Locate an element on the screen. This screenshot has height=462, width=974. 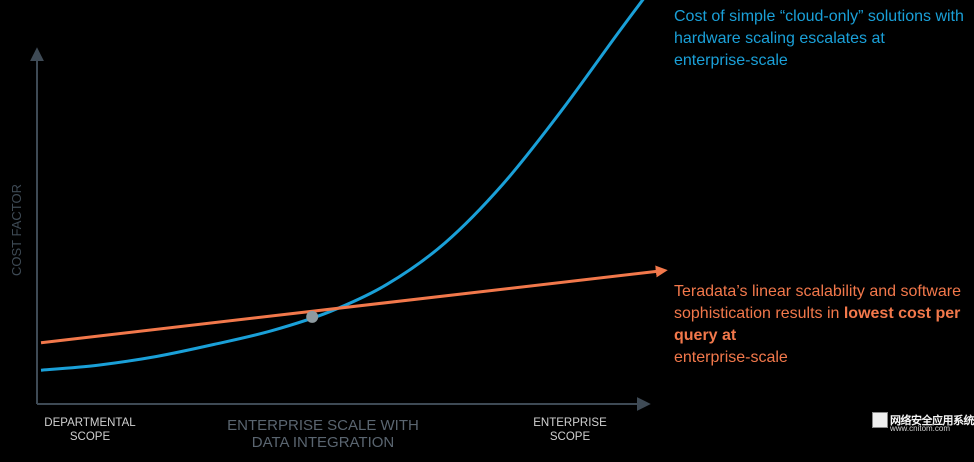
x-tick-label-0: DEPARTMENTAL SCOPE is located at coordinates (90, 430).